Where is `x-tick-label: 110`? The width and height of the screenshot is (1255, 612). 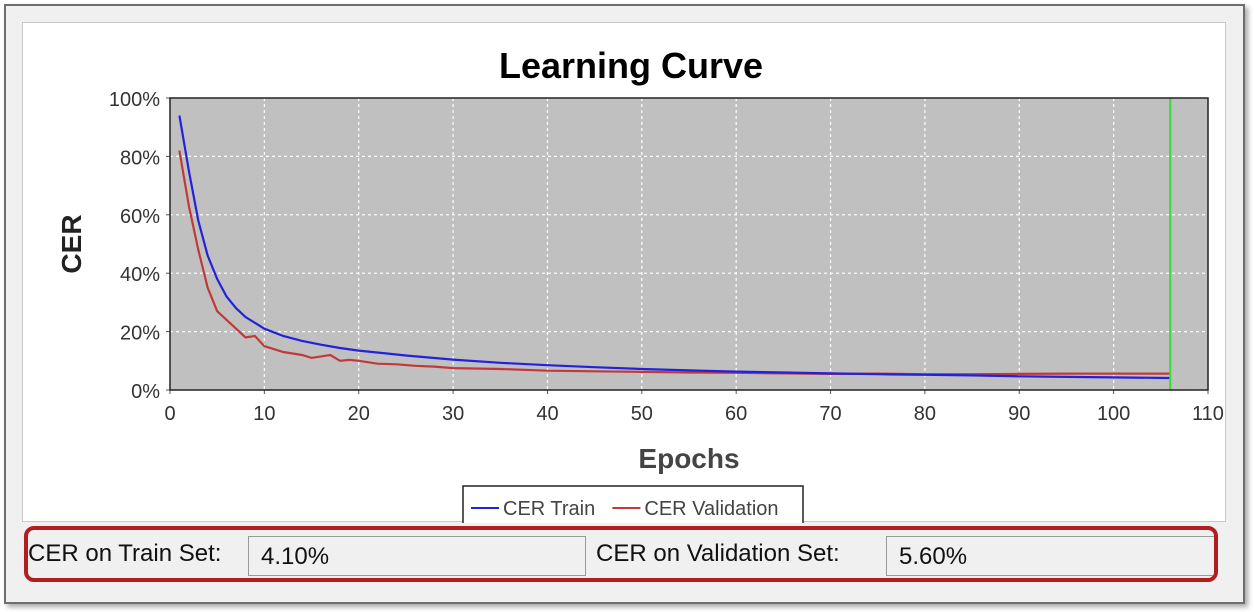
x-tick-label: 110 is located at coordinates (1208, 414).